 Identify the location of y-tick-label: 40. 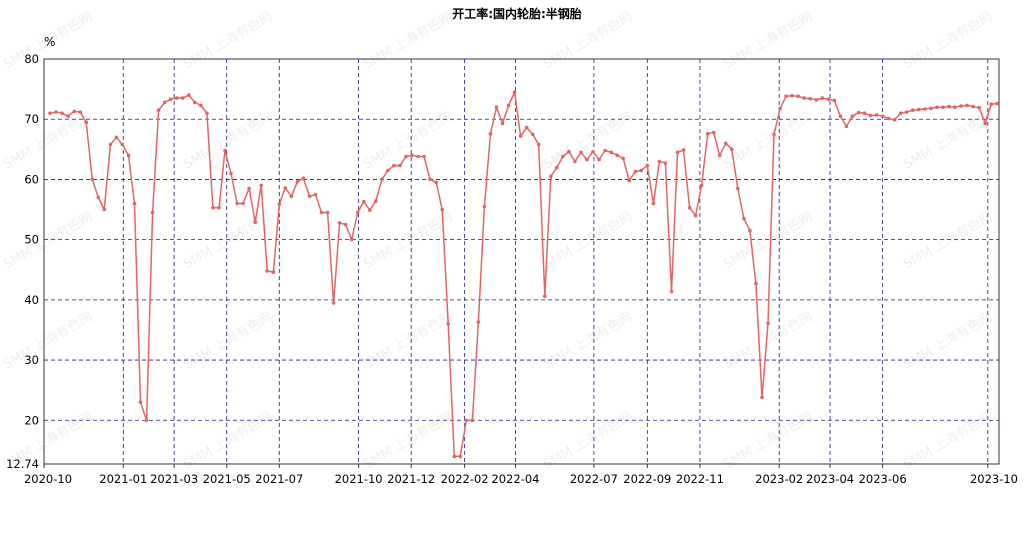
(31, 300).